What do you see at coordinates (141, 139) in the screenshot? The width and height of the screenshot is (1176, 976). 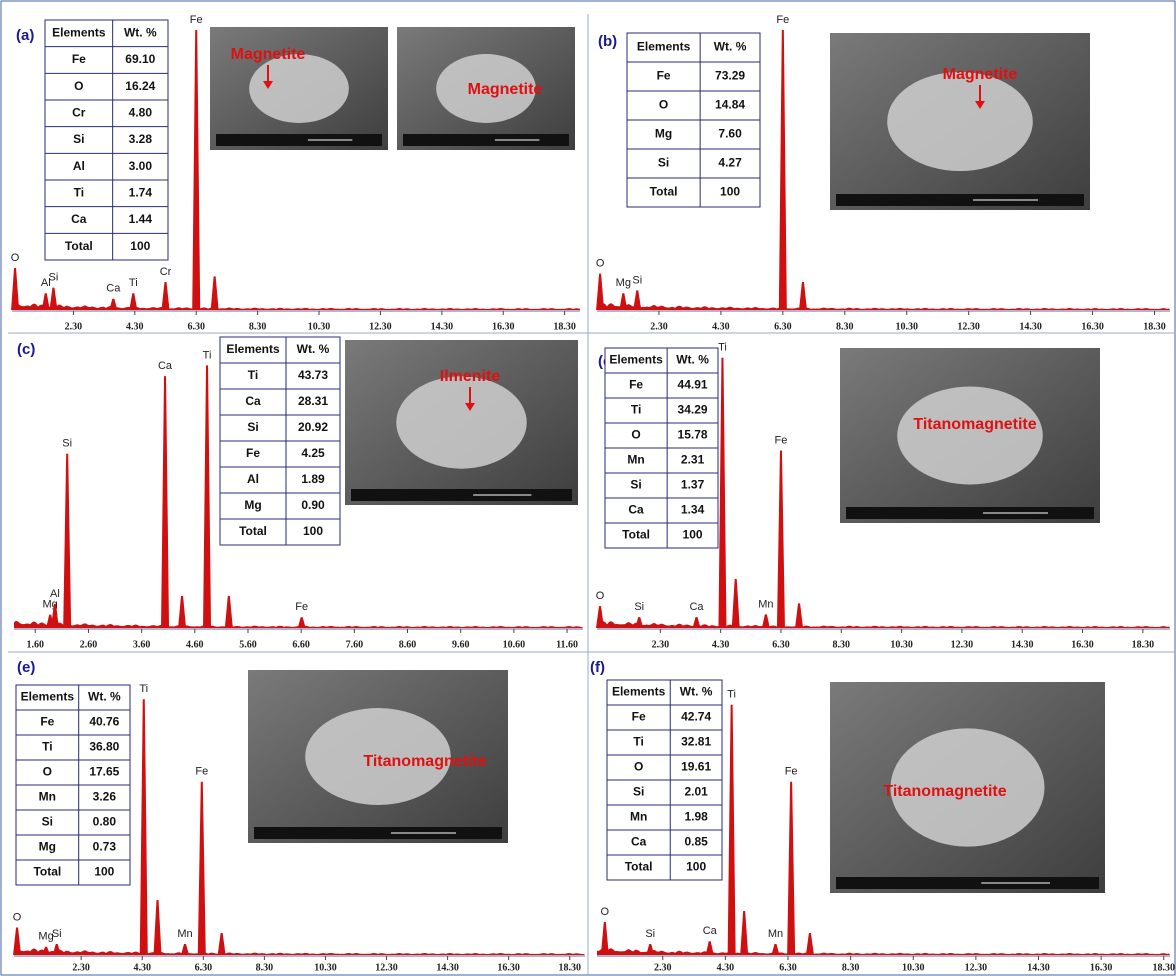 I see `table-cell: 3.28` at bounding box center [141, 139].